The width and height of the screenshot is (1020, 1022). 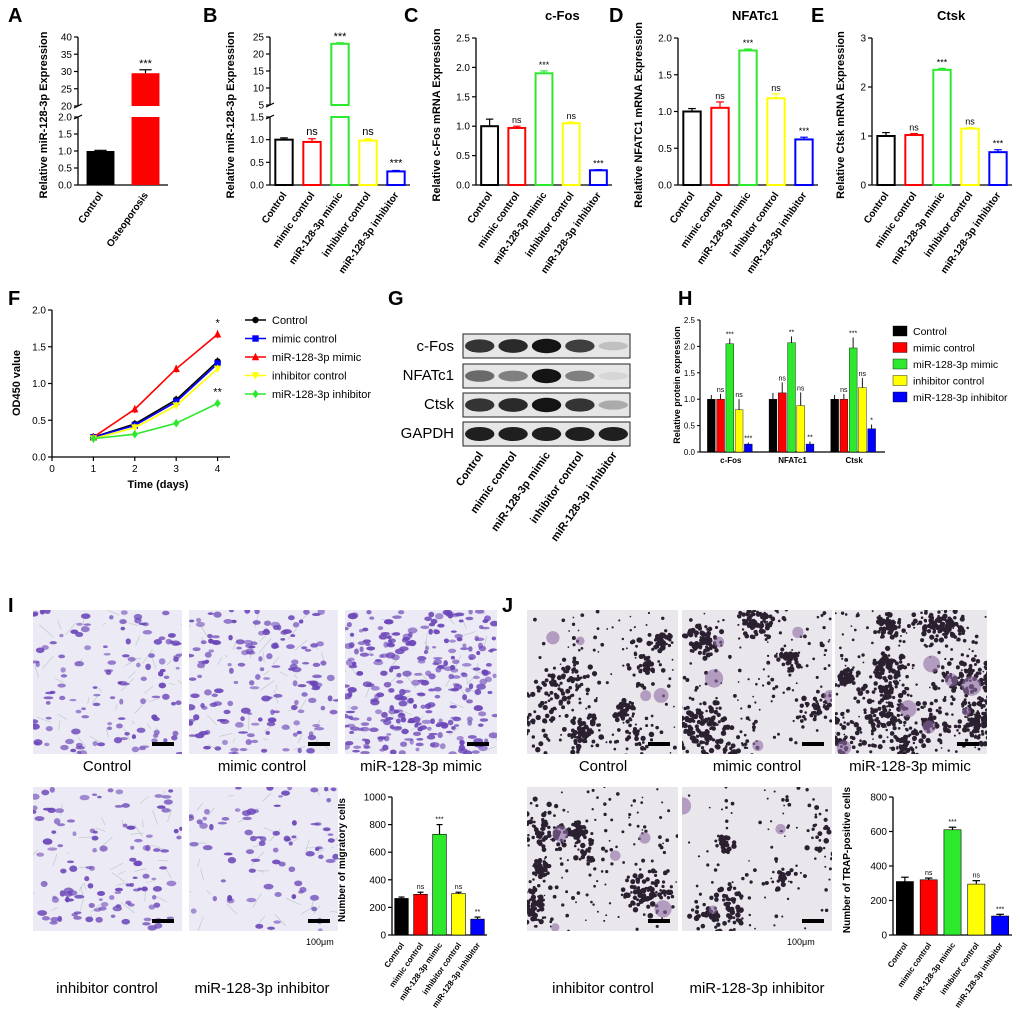 What do you see at coordinates (755, 15) in the screenshot?
I see `chart-title-d: NFATc1` at bounding box center [755, 15].